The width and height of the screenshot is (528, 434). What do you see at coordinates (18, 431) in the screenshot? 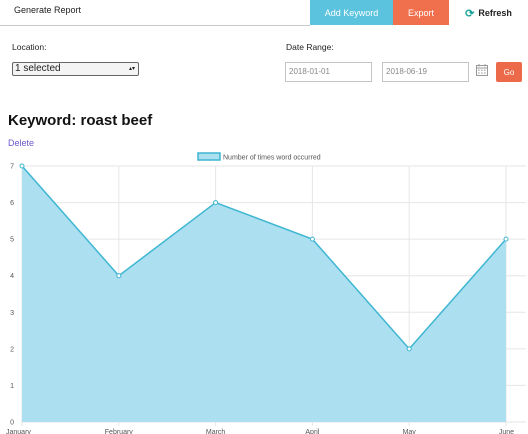
I see `x-tick-label: January` at bounding box center [18, 431].